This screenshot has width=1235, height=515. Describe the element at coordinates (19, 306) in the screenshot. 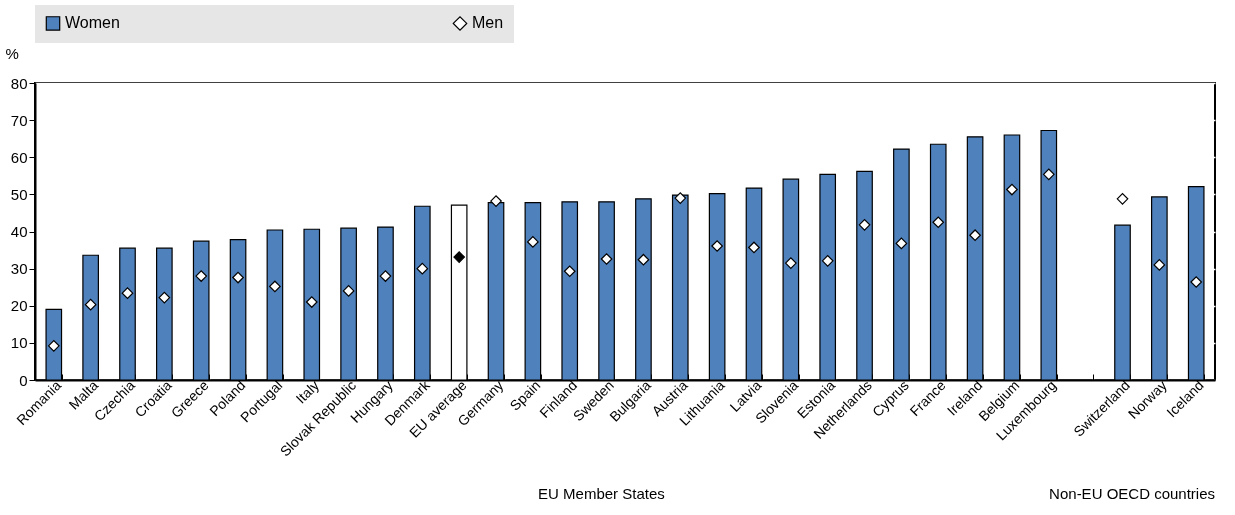

I see `y-tick-label: 20` at that location.